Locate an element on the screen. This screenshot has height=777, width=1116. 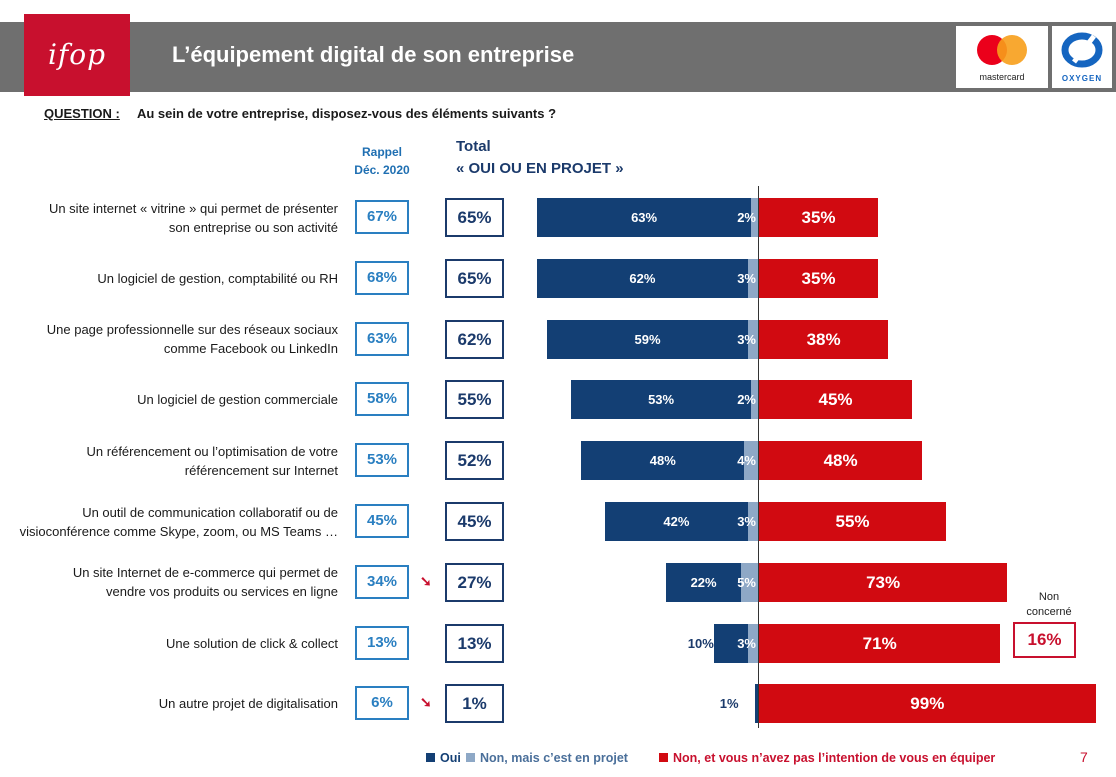
rappel-value-box: 63% is located at coordinates (382, 338).